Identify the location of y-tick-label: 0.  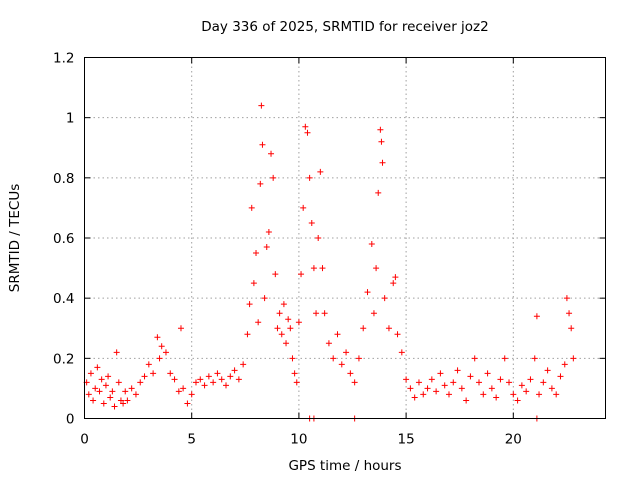
(70, 420).